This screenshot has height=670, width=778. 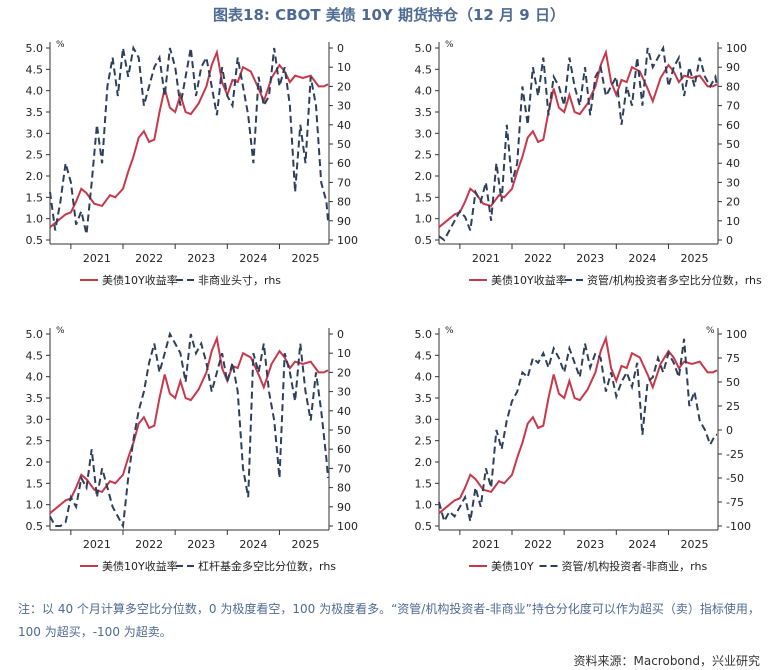 What do you see at coordinates (733, 358) in the screenshot?
I see `right-tick-label: 75` at bounding box center [733, 358].